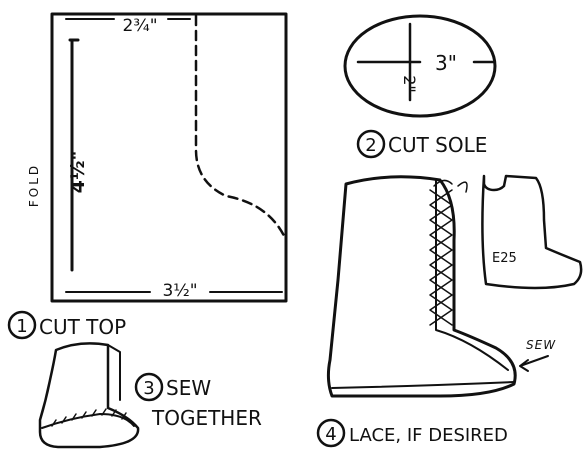 The image size is (588, 455). I want to click on step-3-number: 3, so click(148, 388).